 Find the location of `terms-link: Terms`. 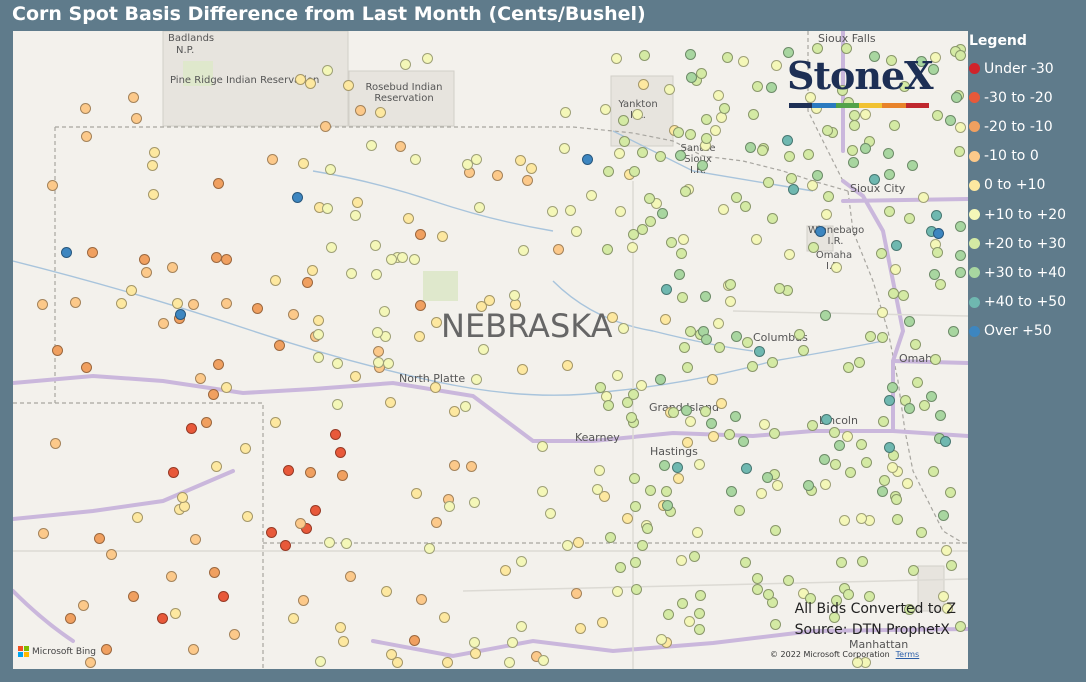

terms-link: Terms is located at coordinates (907, 654).